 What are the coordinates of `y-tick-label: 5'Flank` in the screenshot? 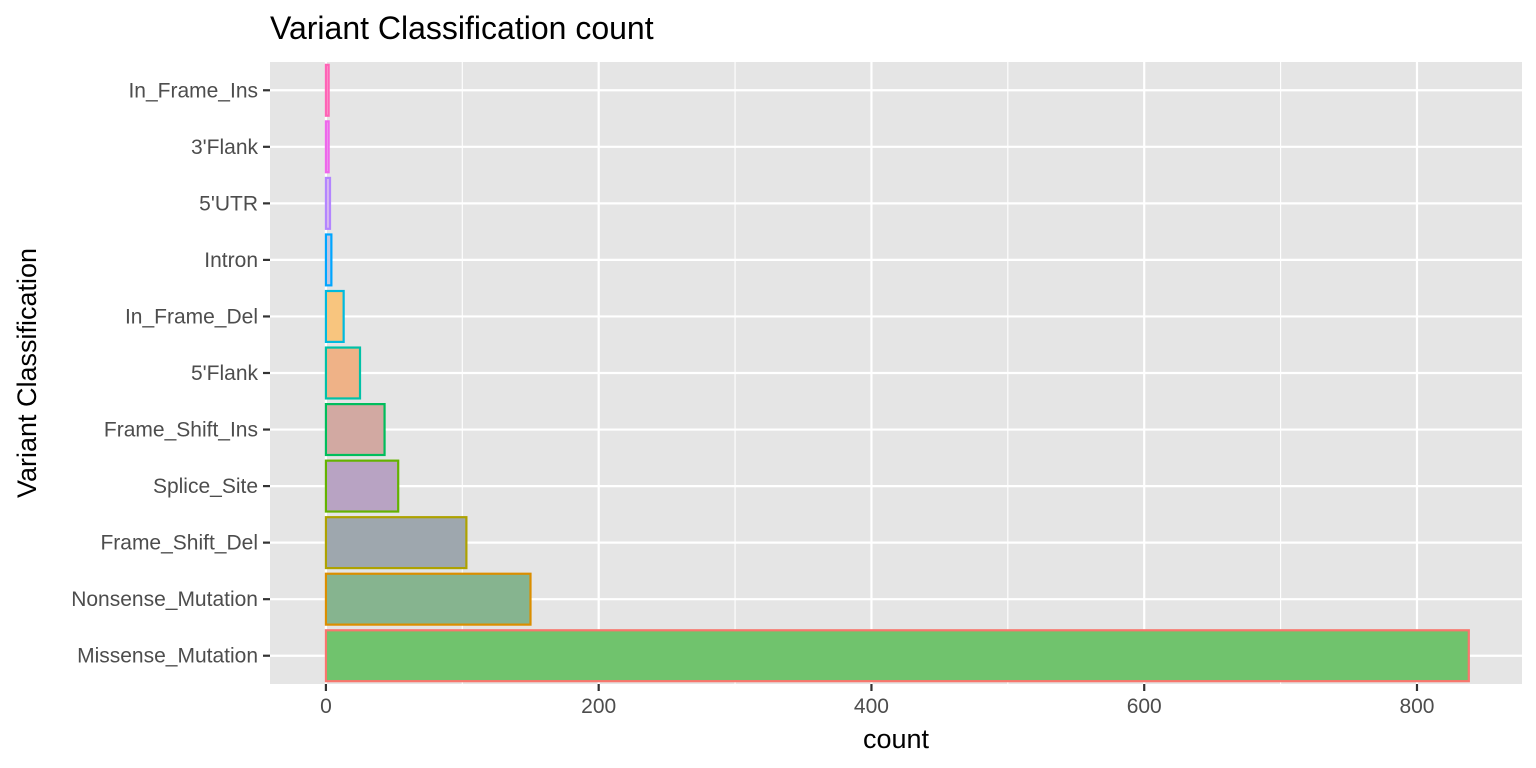 It's located at (225, 373).